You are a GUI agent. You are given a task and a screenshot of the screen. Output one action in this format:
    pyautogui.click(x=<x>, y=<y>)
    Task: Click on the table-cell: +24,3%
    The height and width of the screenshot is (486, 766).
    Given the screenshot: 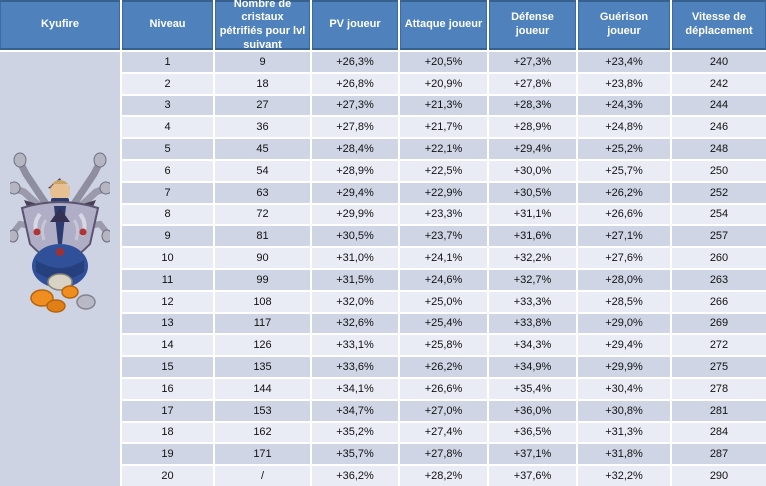 What is the action you would take?
    pyautogui.click(x=624, y=105)
    